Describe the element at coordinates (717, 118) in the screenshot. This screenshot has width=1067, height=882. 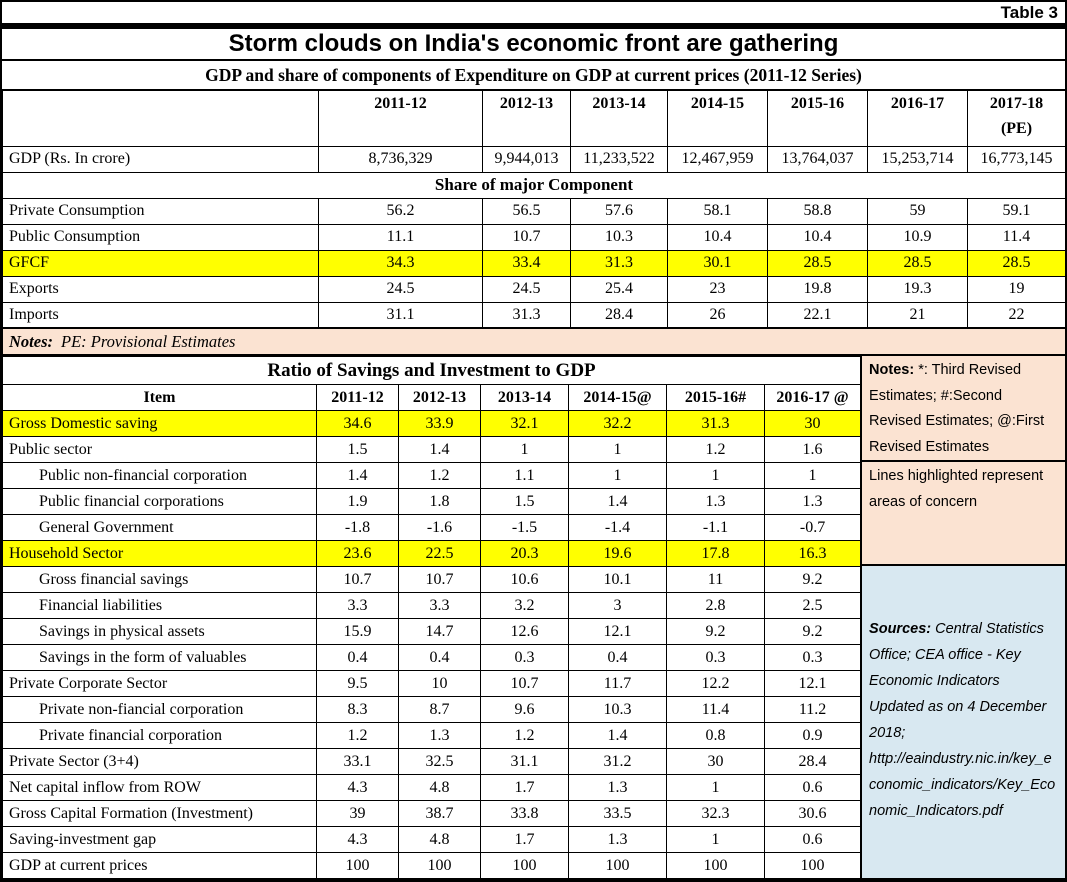
I see `year-header-cell: 2014-15` at that location.